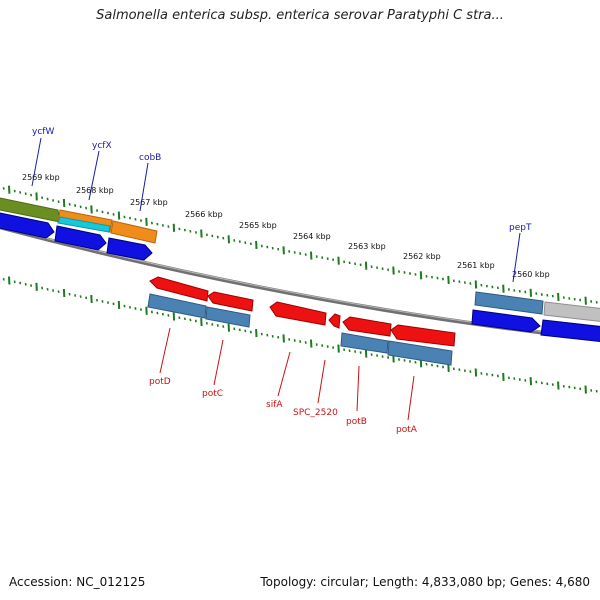  I want to click on gene-potB, so click(367, 326).